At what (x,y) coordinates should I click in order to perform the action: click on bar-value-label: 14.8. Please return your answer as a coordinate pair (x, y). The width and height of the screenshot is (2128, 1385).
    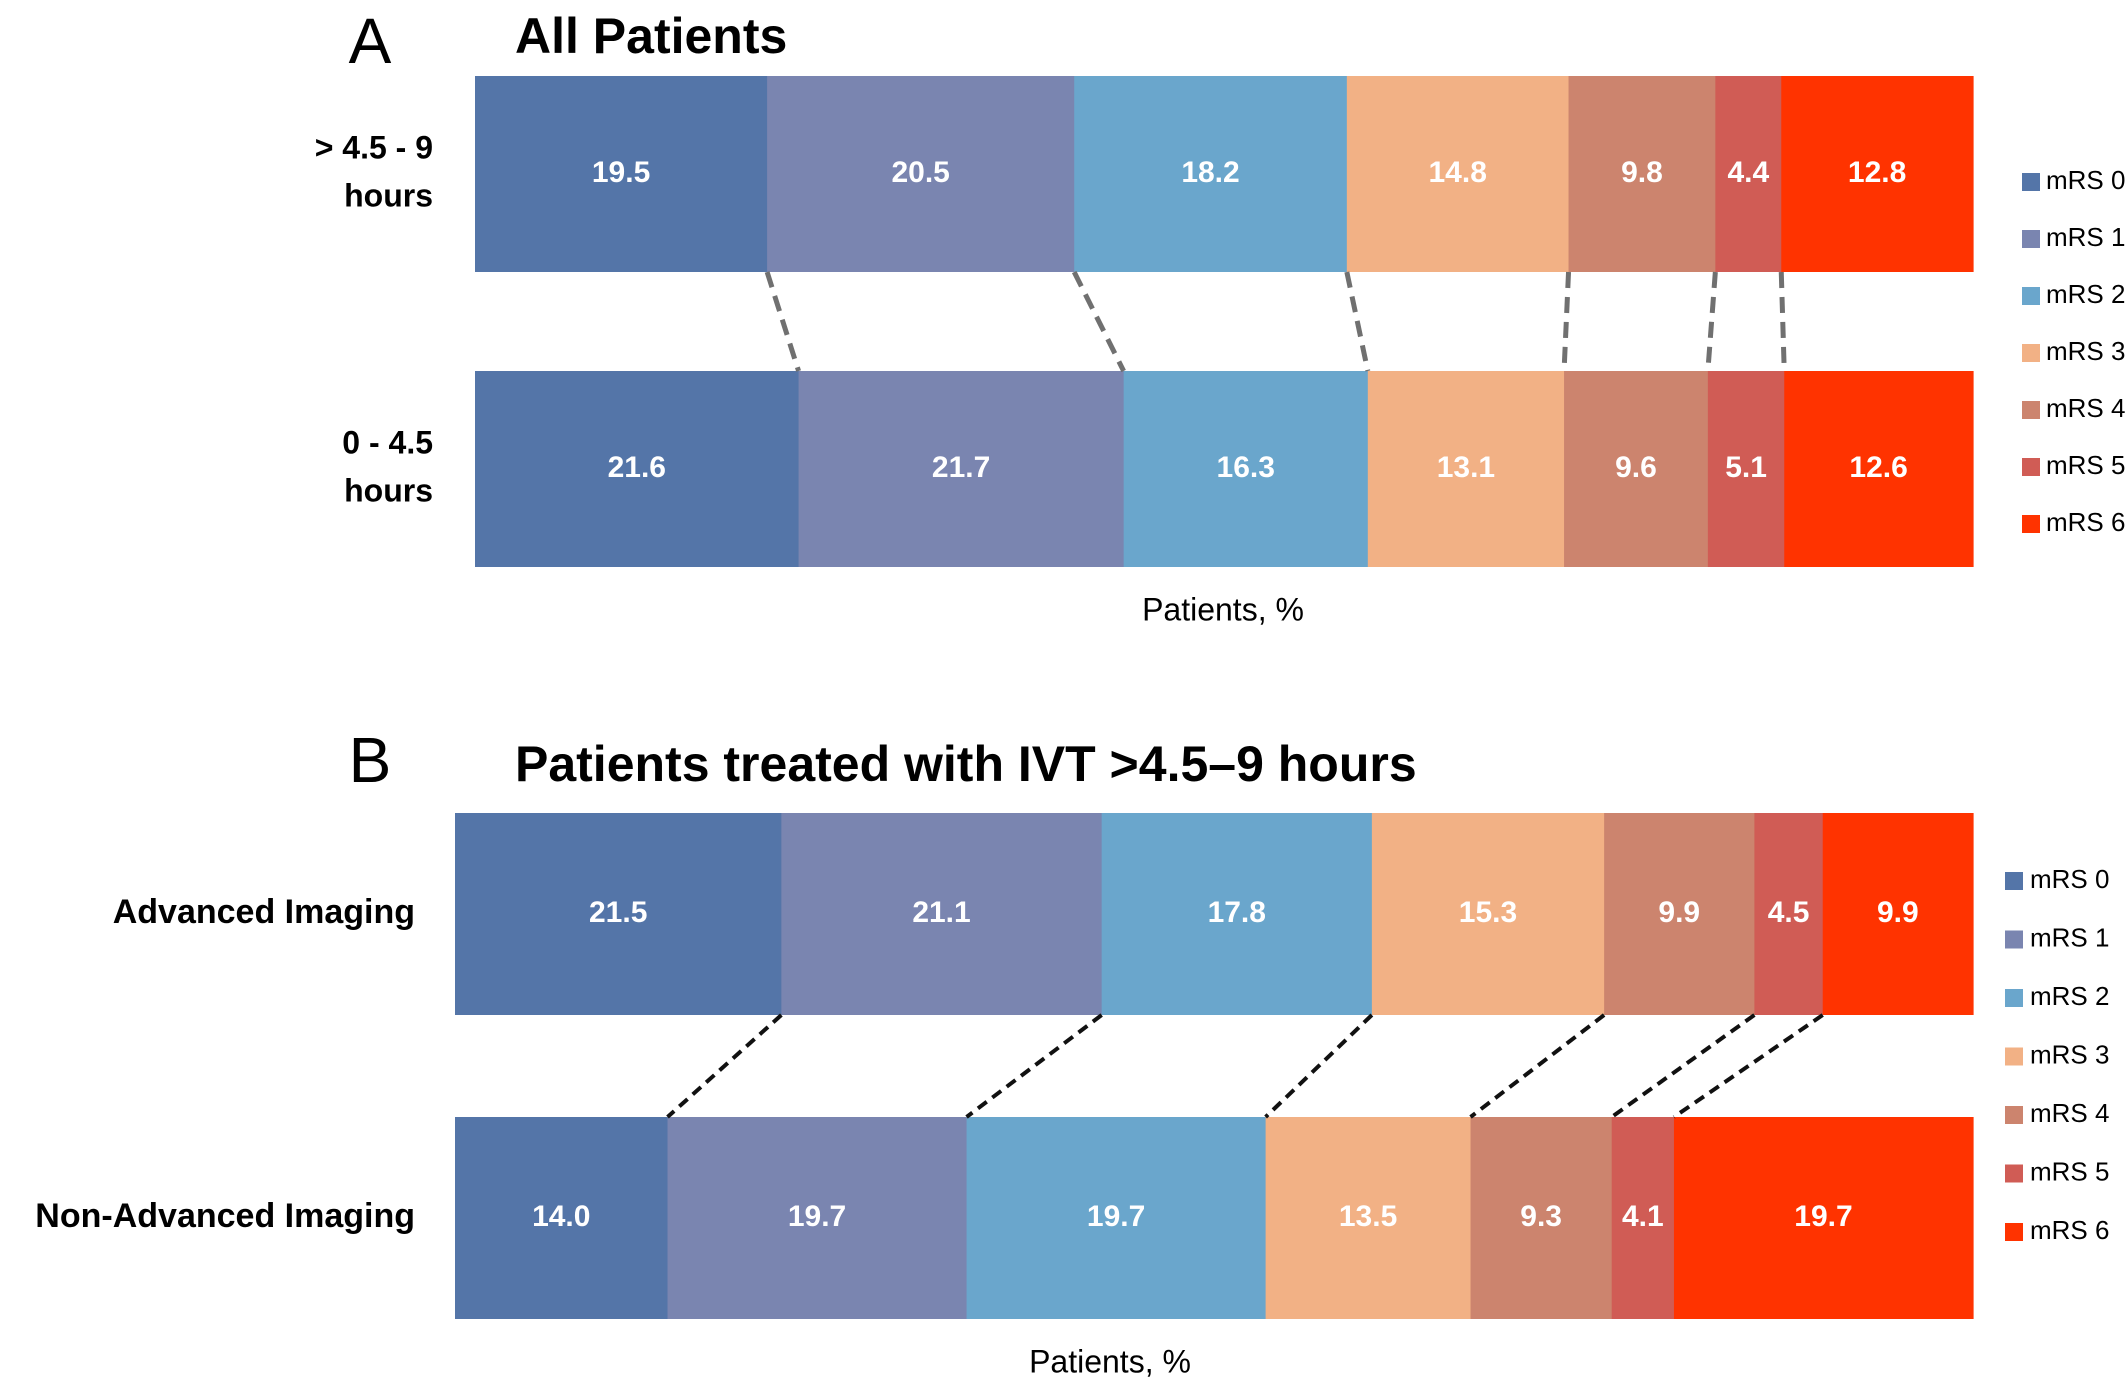
    Looking at the image, I should click on (1457, 172).